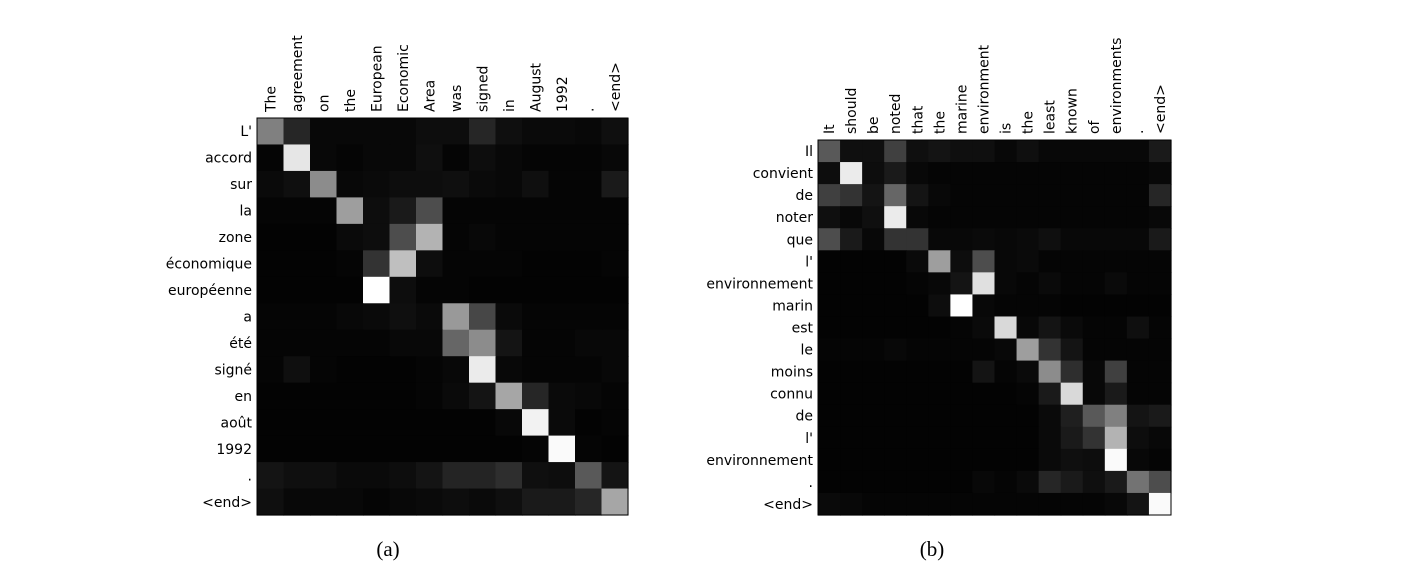 The image size is (1405, 567). Describe the element at coordinates (236, 423) in the screenshot. I see `y-tick-label: août` at that location.